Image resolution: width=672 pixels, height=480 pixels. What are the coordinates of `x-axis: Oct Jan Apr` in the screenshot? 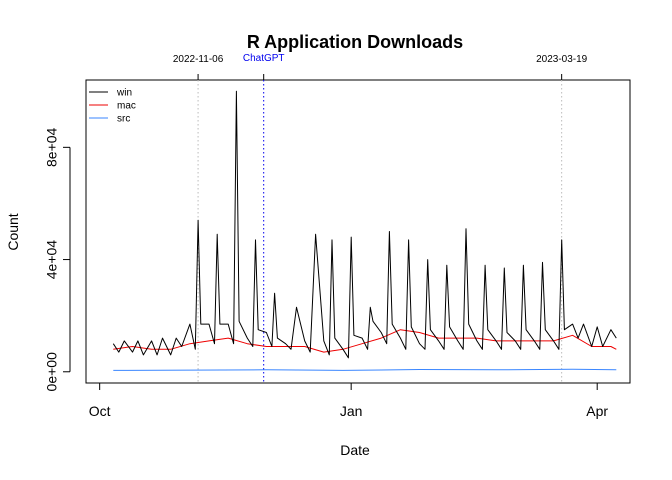 It's located at (348, 400).